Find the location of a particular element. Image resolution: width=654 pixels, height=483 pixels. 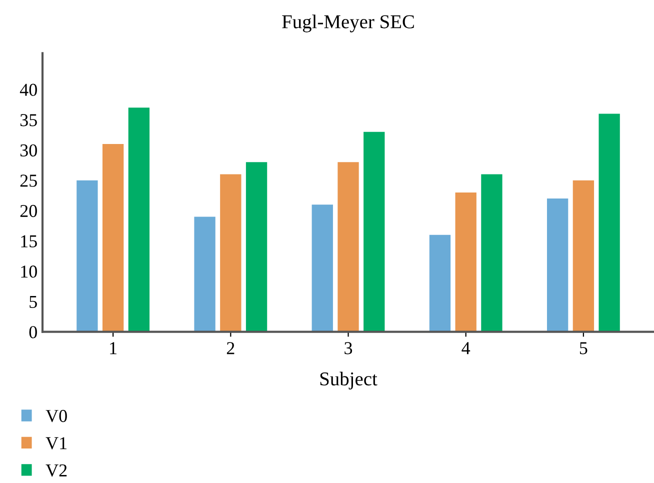

x-axis-title: Subject is located at coordinates (349, 381).